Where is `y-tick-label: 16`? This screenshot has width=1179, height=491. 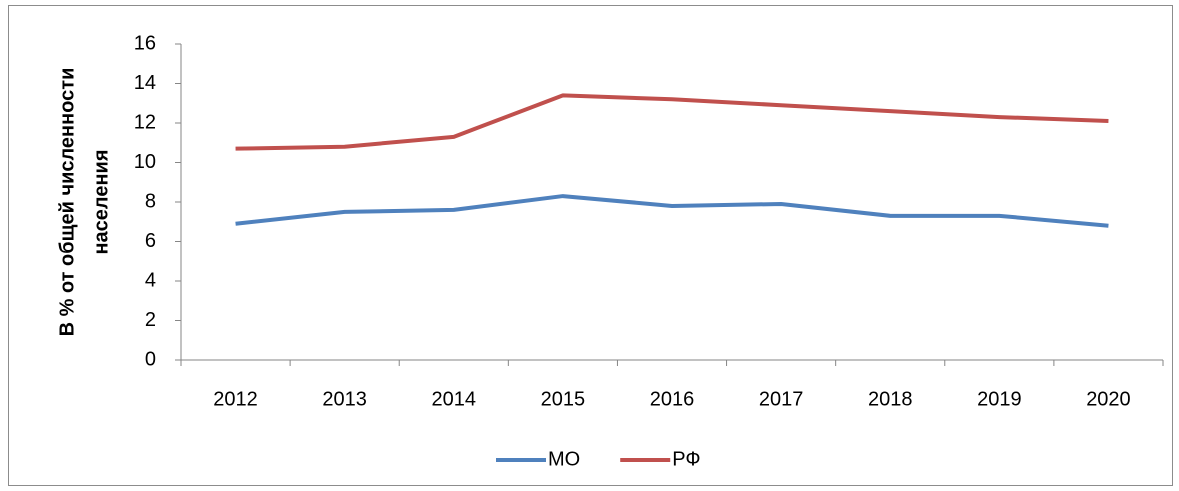
y-tick-label: 16 is located at coordinates (145, 43).